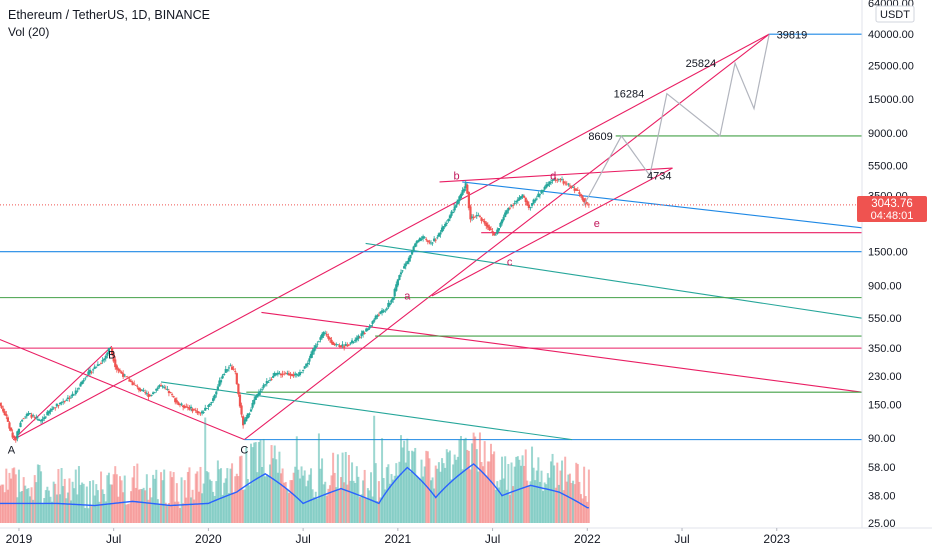 Image resolution: width=932 pixels, height=550 pixels. I want to click on price-axis, so click(897, 264).